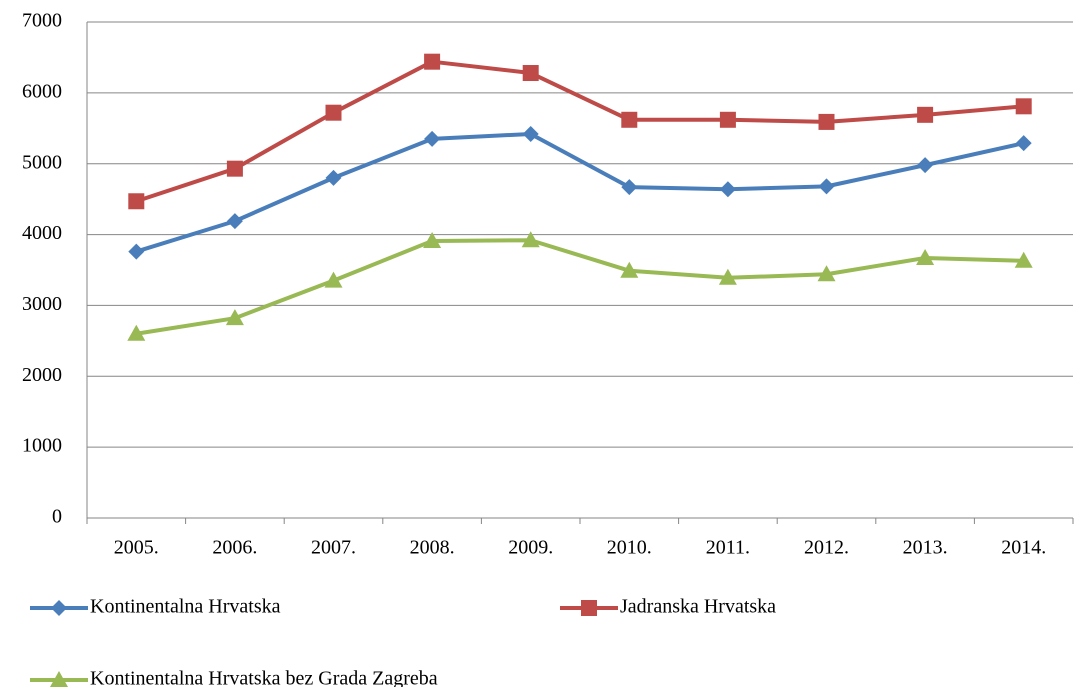  Describe the element at coordinates (432, 548) in the screenshot. I see `x-tick-label: 2008.` at that location.